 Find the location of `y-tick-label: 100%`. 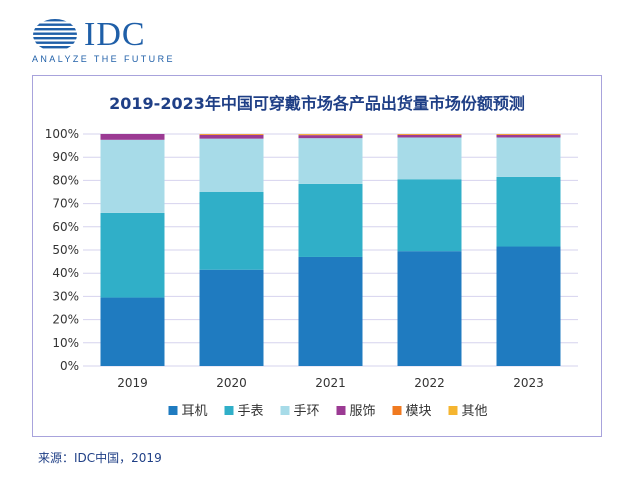

y-tick-label: 100% is located at coordinates (62, 134).